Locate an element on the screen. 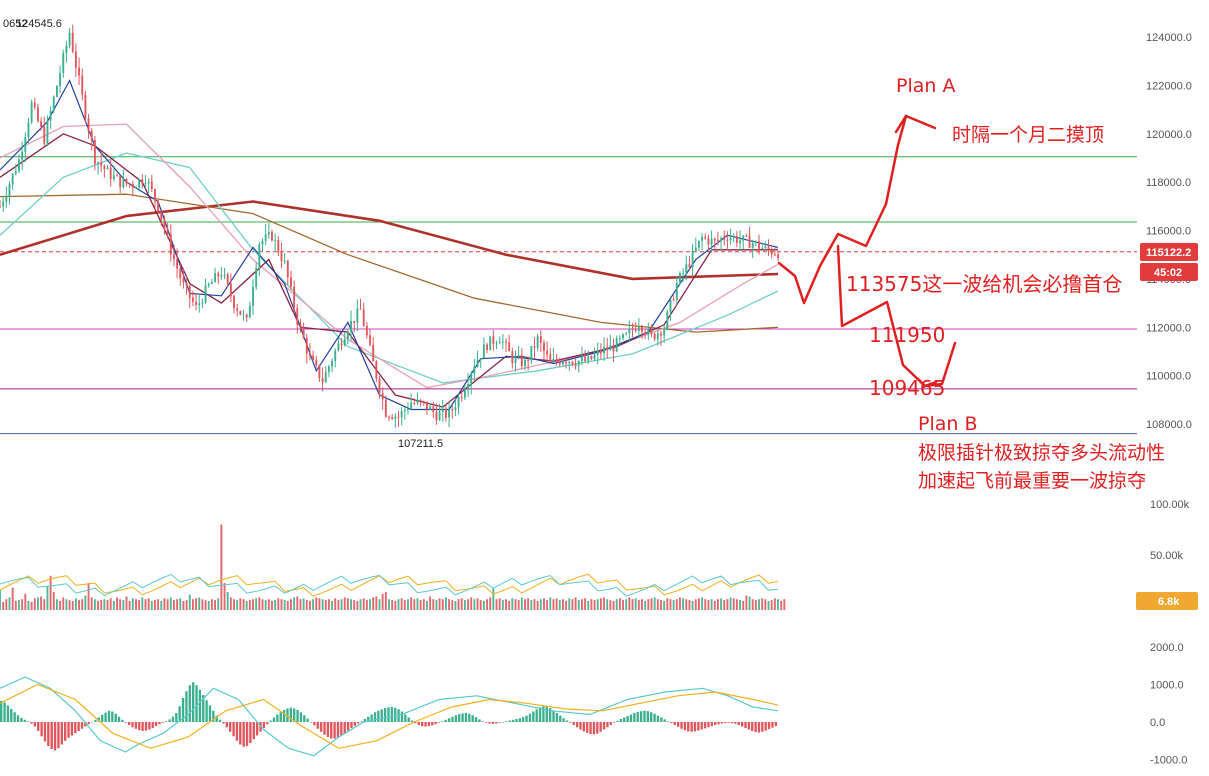 The height and width of the screenshot is (776, 1209). plan-b-arrowhead is located at coordinates (927, 382).